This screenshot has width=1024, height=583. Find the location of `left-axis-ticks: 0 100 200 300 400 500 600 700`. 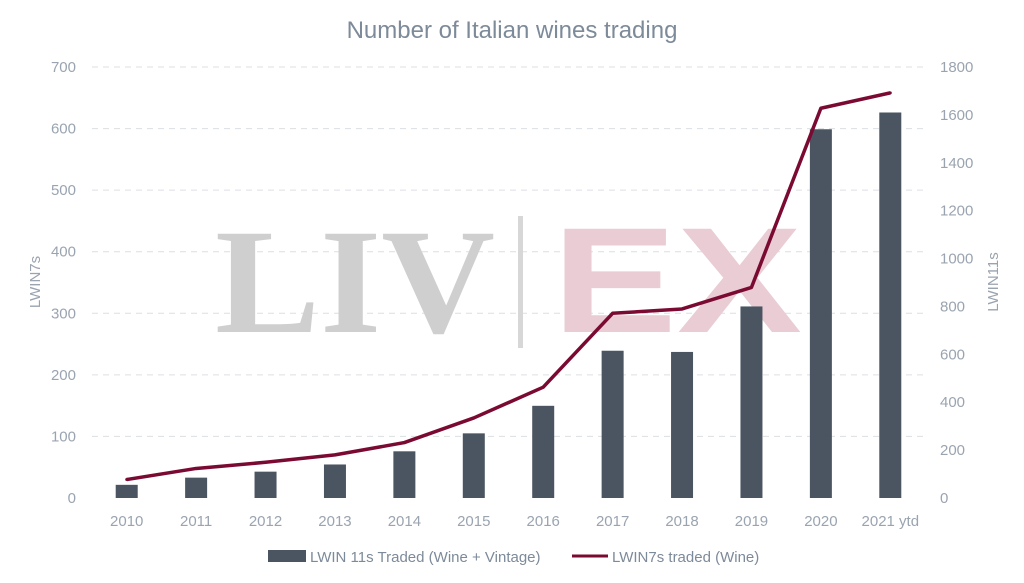

left-axis-ticks: 0 100 200 300 400 500 600 700 is located at coordinates (63, 283).